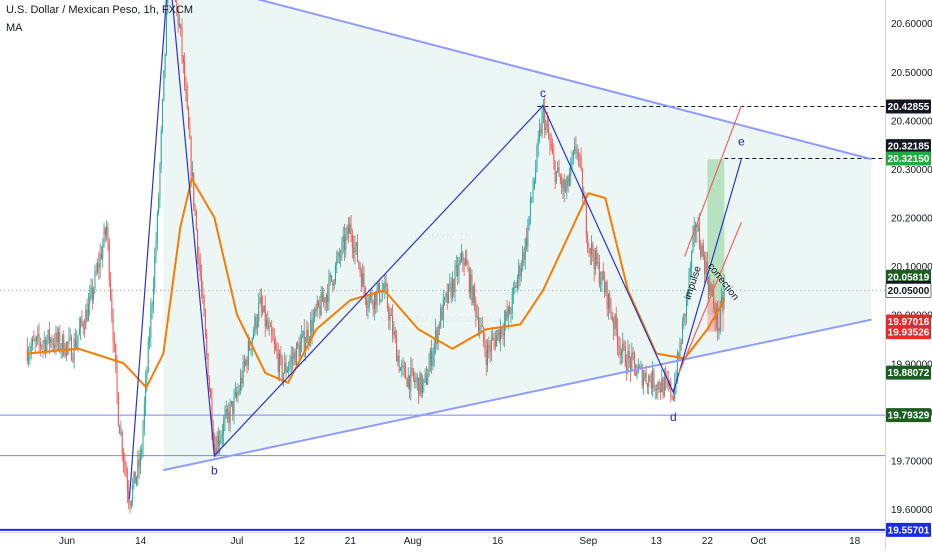 Image resolution: width=932 pixels, height=555 pixels. Describe the element at coordinates (911, 73) in the screenshot. I see `price-tick-label: 20.50000` at that location.